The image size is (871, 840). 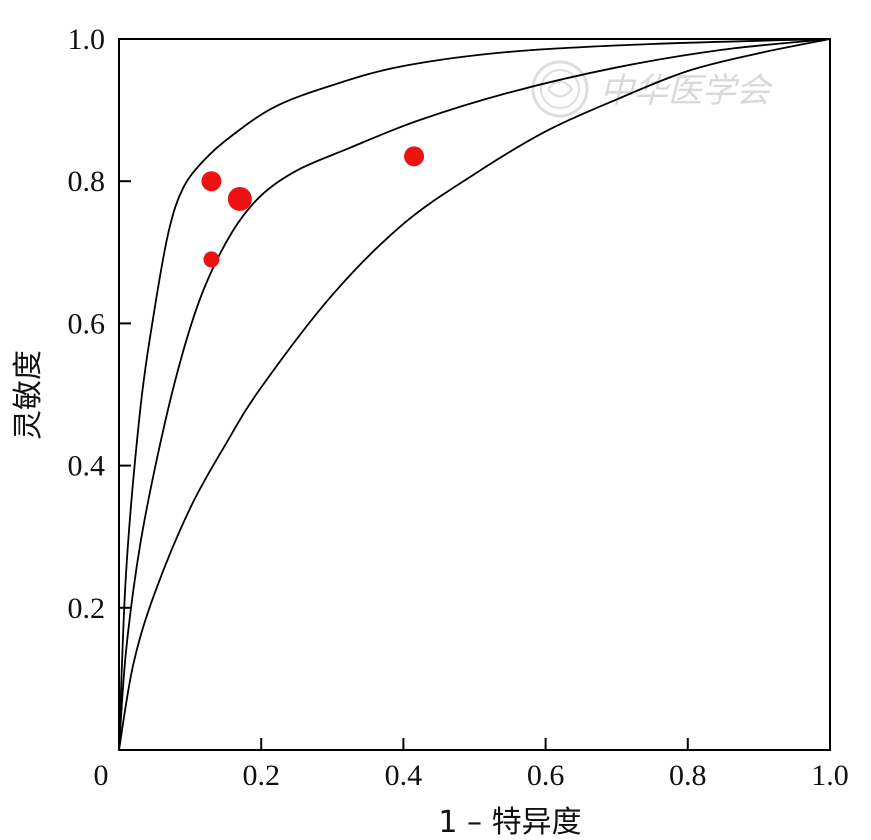 What do you see at coordinates (830, 775) in the screenshot?
I see `x-tick-label: 1.0` at bounding box center [830, 775].